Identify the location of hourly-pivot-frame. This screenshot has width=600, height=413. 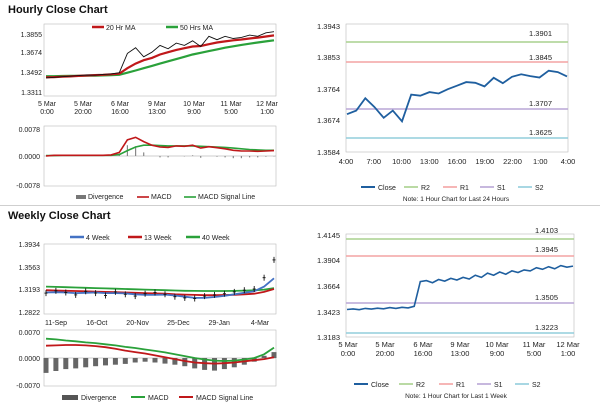
(457, 88).